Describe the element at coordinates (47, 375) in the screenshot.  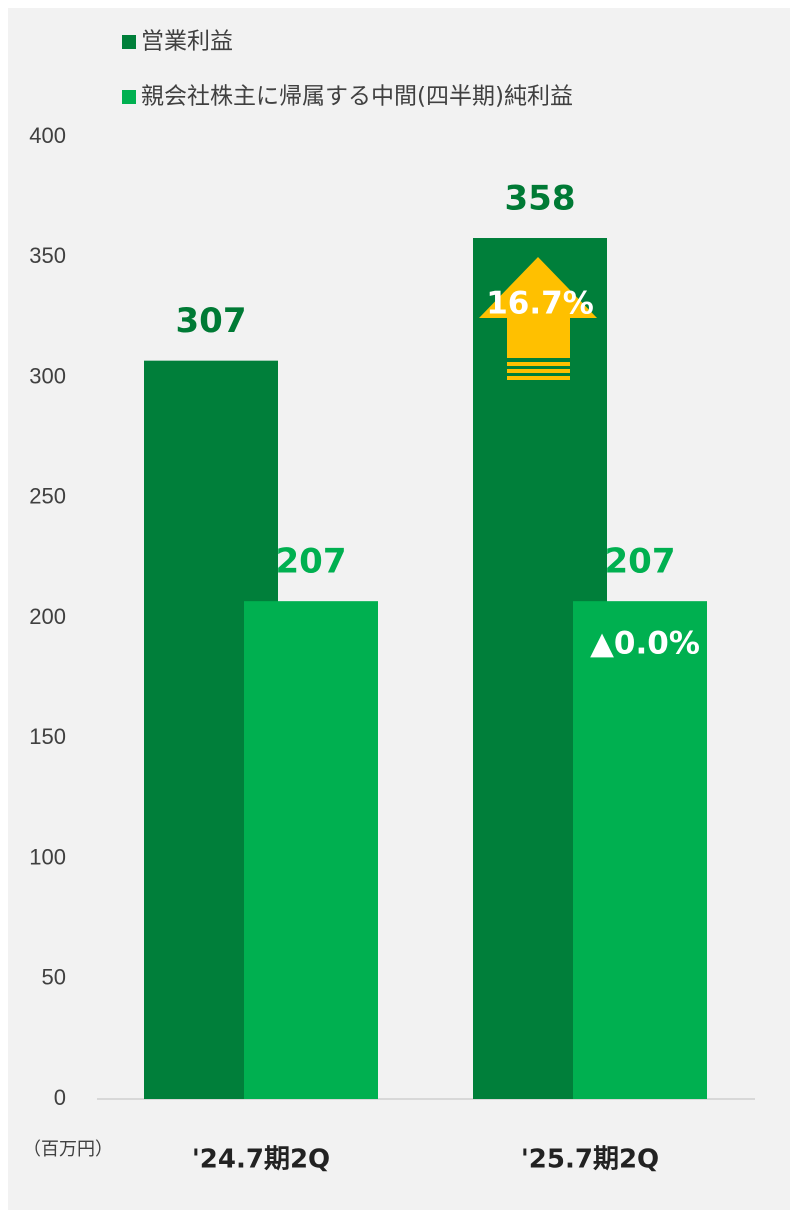
I see `y-tick-label: 300` at that location.